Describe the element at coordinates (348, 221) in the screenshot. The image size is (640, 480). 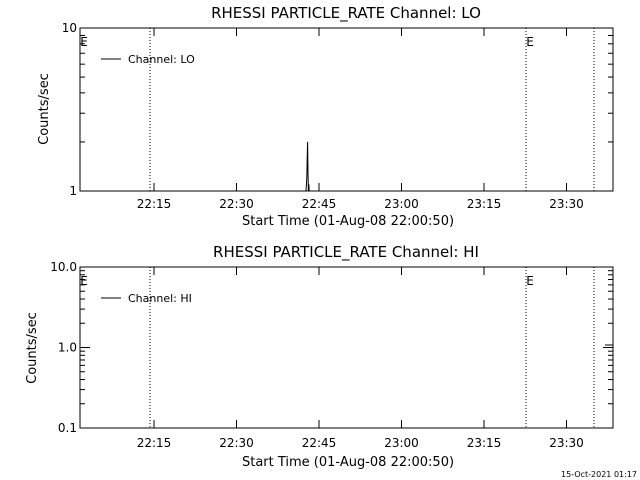
I see `x-axis-label-lo: Start Time (01-Aug-08 22:00:50)` at that location.